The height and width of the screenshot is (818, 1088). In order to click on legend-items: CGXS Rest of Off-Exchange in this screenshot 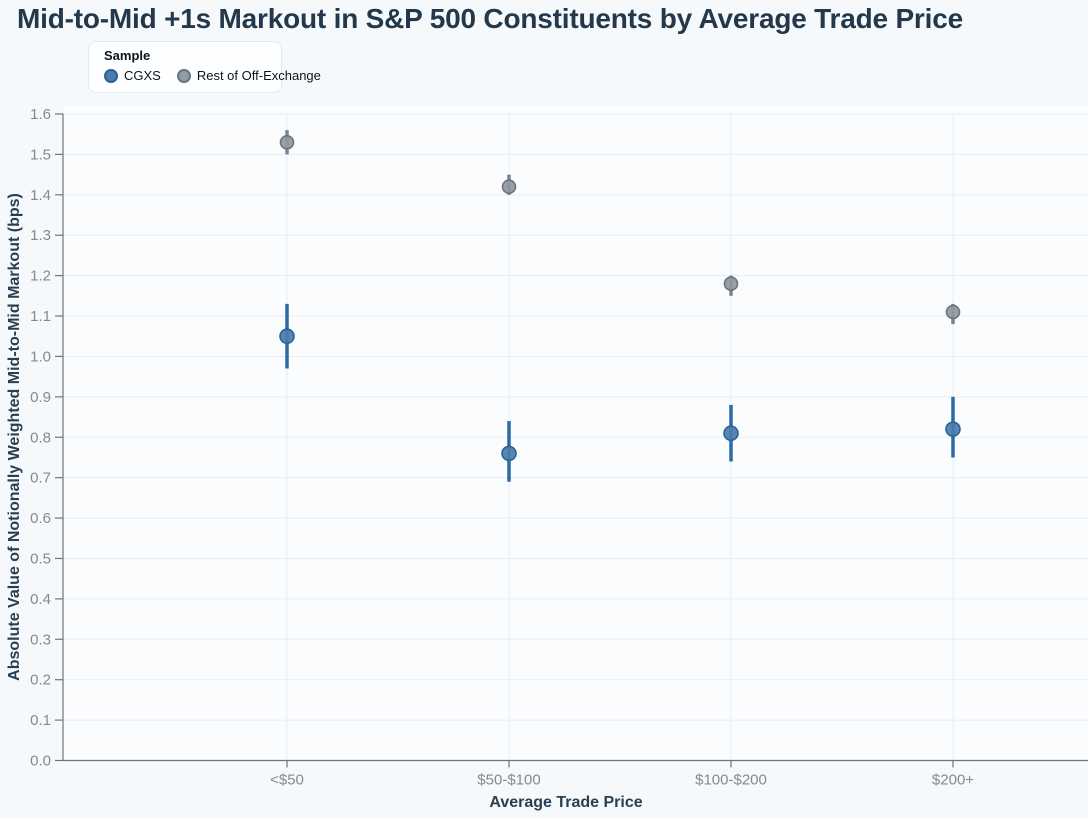, I will do `click(212, 75)`.